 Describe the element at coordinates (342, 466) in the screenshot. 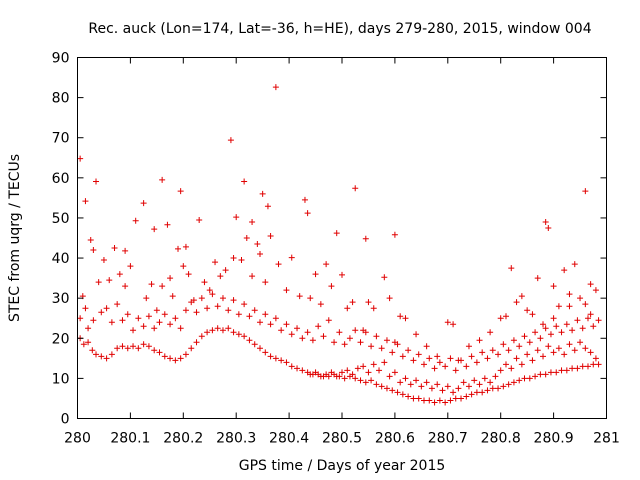

I see `x-axis-label: GPS time / Days of year 2015` at that location.